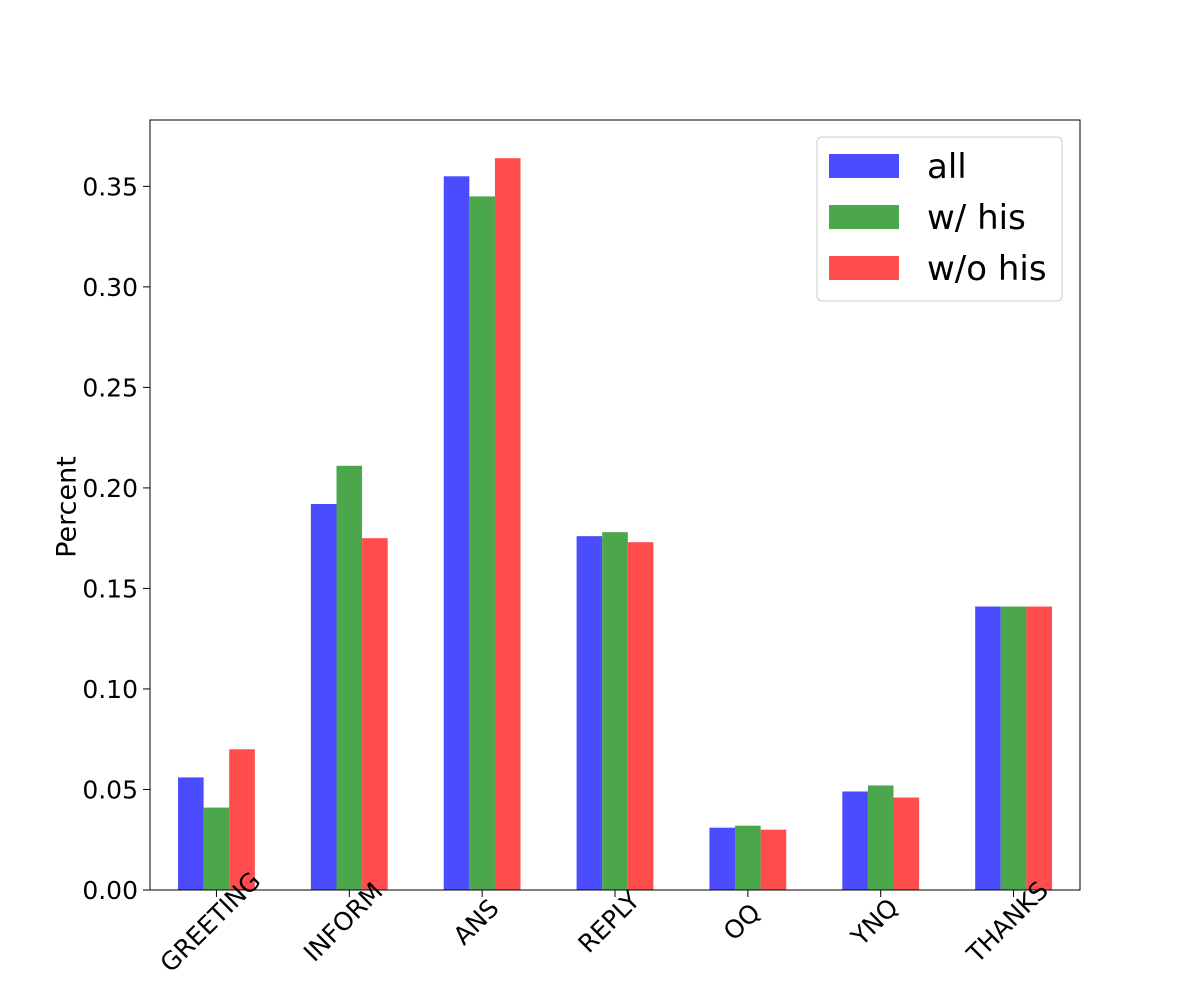 The width and height of the screenshot is (1200, 1000). What do you see at coordinates (110, 186) in the screenshot?
I see `y-tick-label: 0.35` at bounding box center [110, 186].